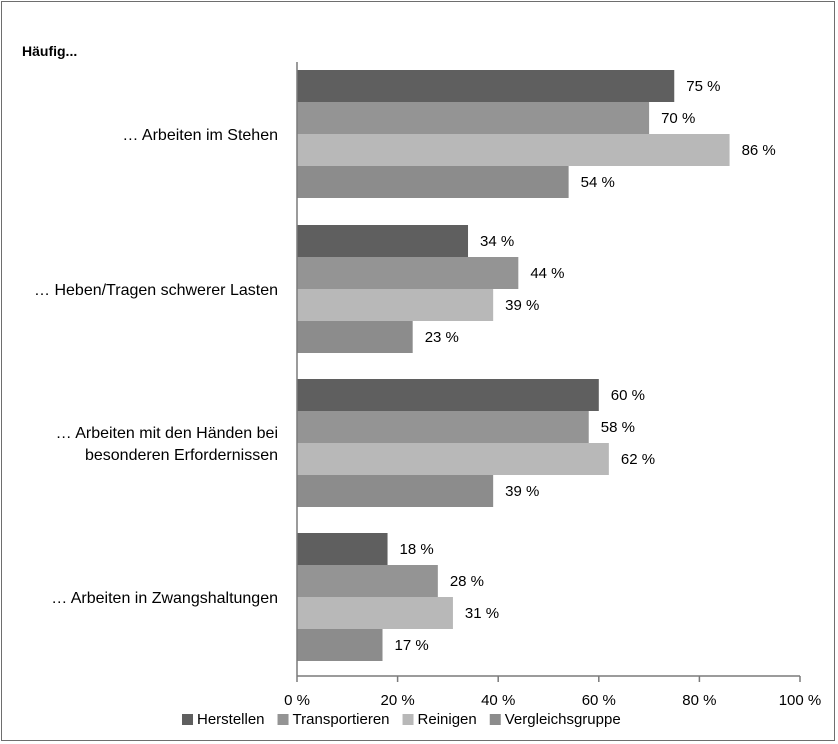  What do you see at coordinates (482, 613) in the screenshot?
I see `value-label-3-2: 31 %` at bounding box center [482, 613].